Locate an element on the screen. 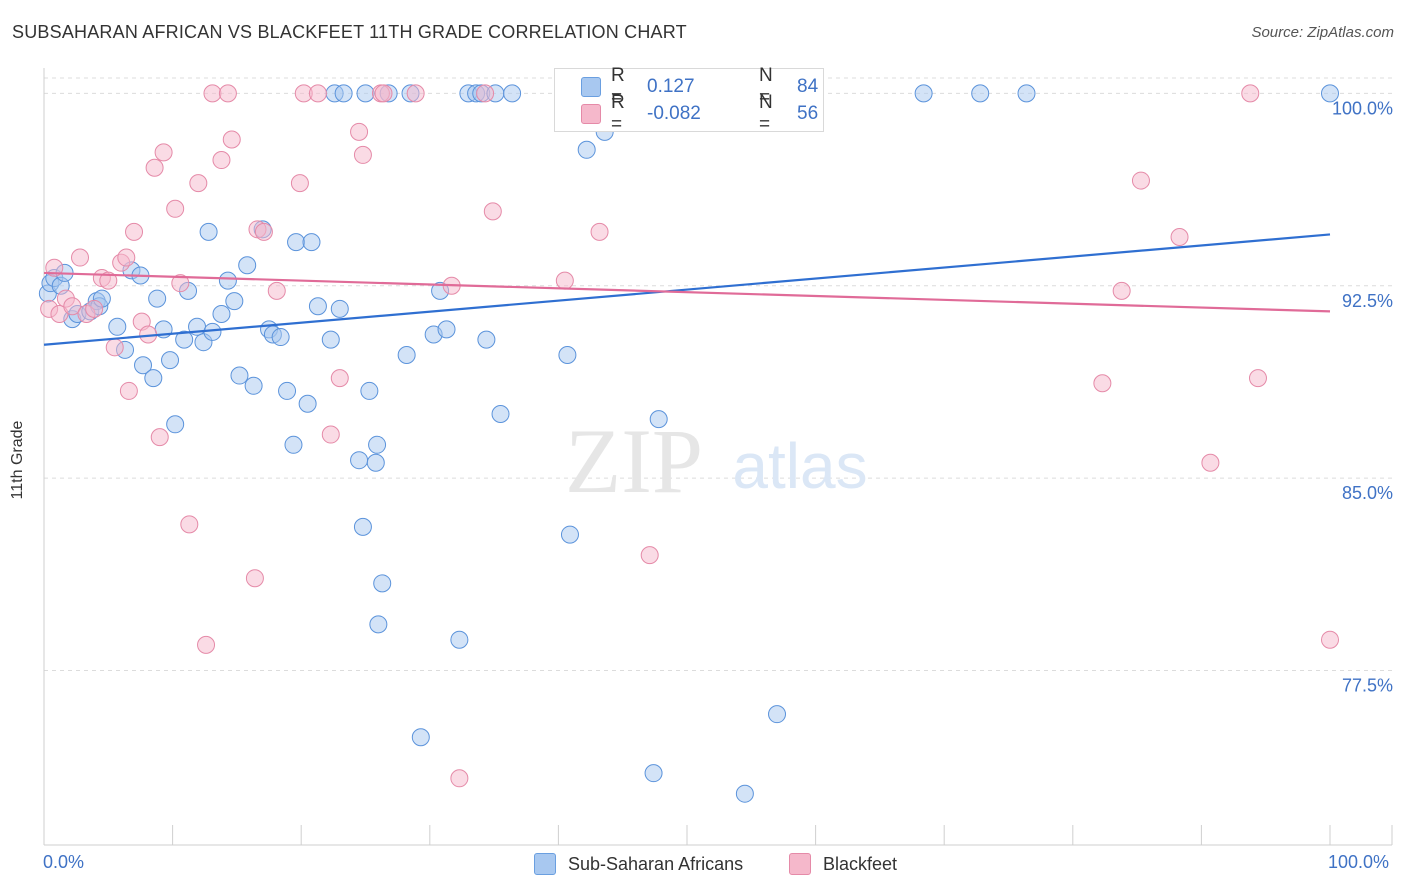 Image resolution: width=1406 pixels, height=892 pixels. legend-label-blackfeet: Blackfeet is located at coordinates (860, 863).